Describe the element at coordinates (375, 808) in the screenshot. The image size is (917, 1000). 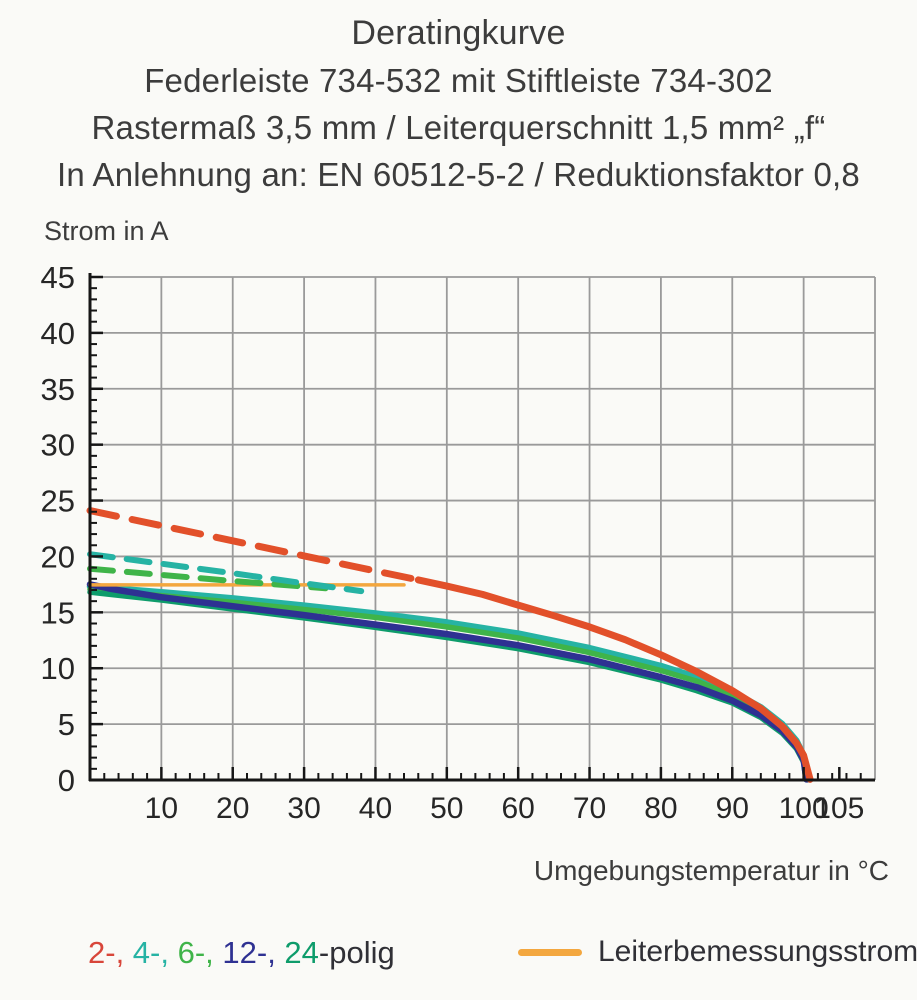
I see `x-tick-label-40: 40` at that location.